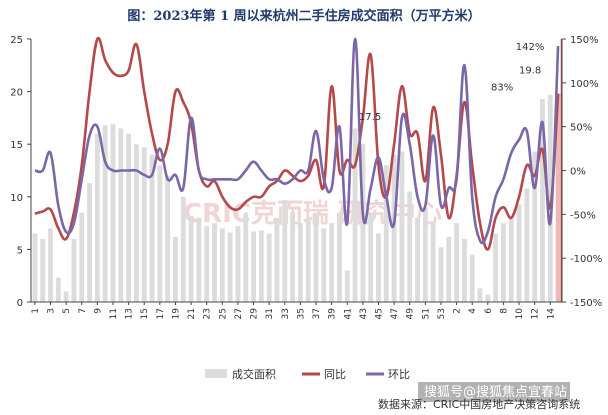  What do you see at coordinates (489, 311) in the screenshot?
I see `x-tick-29: 6` at bounding box center [489, 311].